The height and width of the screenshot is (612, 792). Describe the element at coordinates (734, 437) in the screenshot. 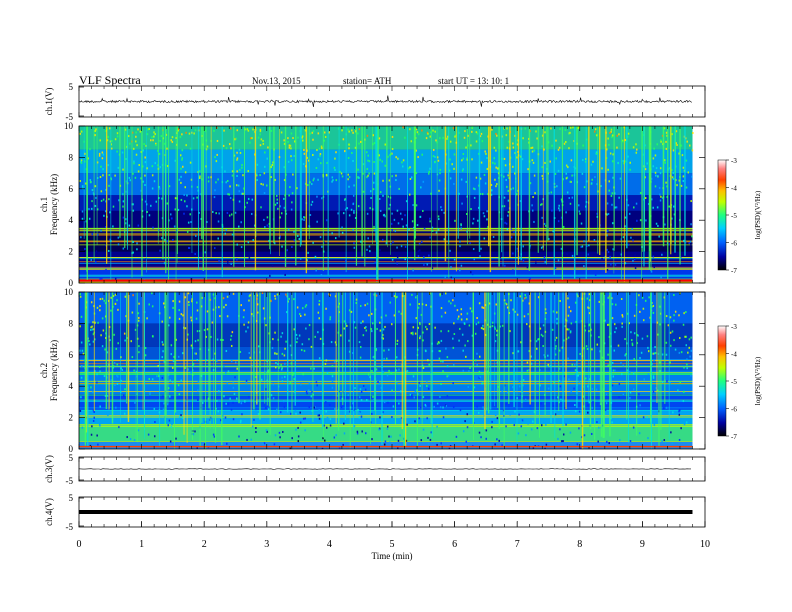

I see `colorbar-tick-label: -7` at that location.